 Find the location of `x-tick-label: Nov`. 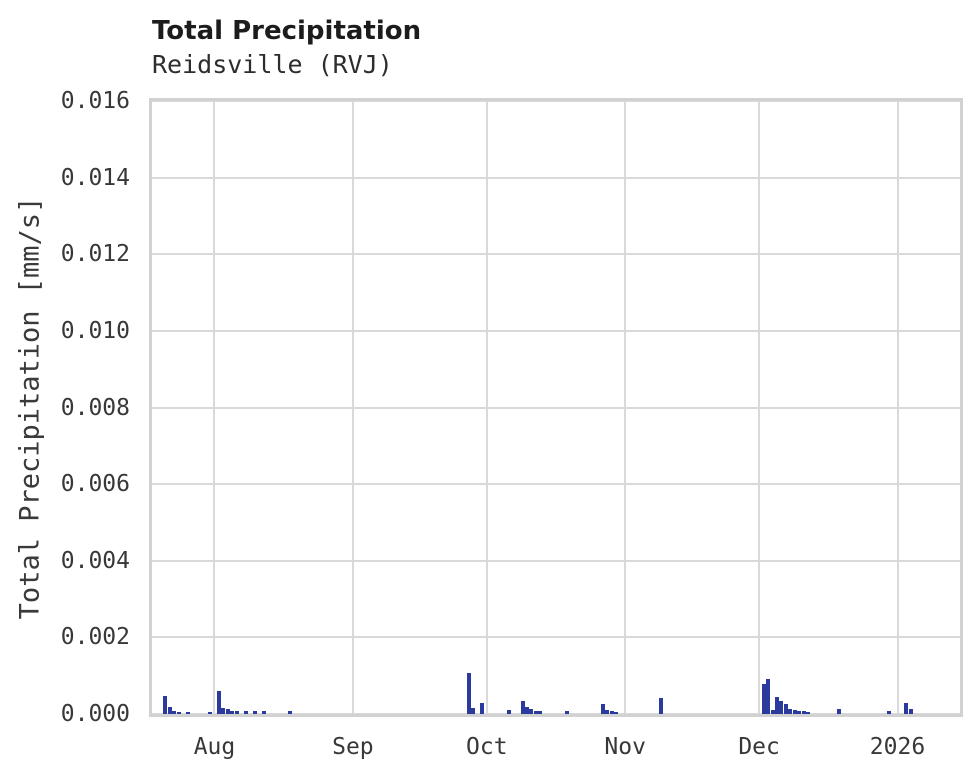

x-tick-label: Nov is located at coordinates (625, 747).